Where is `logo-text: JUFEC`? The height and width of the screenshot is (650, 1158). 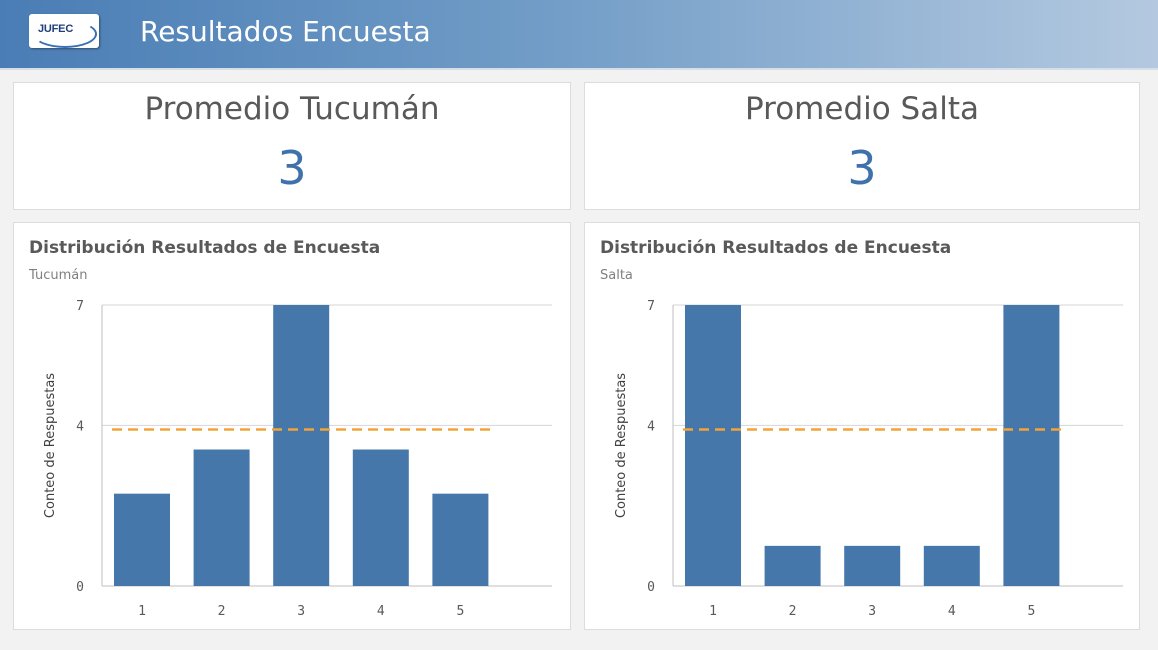 logo-text: JUFEC is located at coordinates (56, 29).